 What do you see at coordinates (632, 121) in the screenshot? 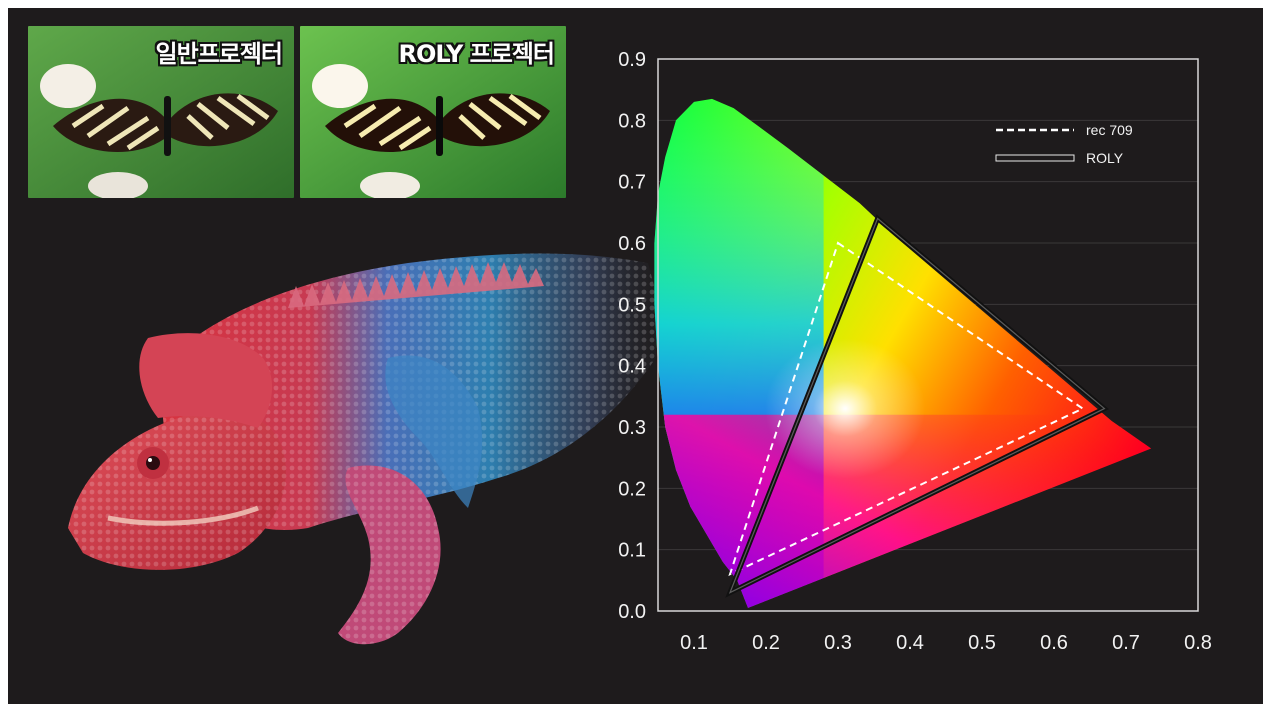
I see `y-tick-label: 0.8` at bounding box center [632, 121].